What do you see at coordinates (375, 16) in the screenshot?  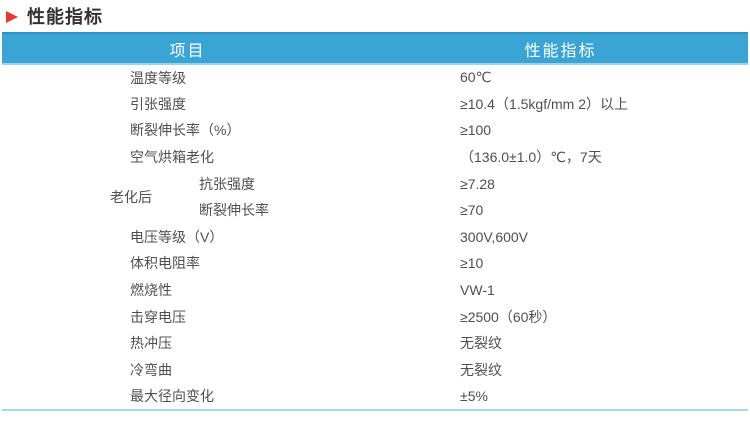 I see `page-title: 性能指标` at bounding box center [375, 16].